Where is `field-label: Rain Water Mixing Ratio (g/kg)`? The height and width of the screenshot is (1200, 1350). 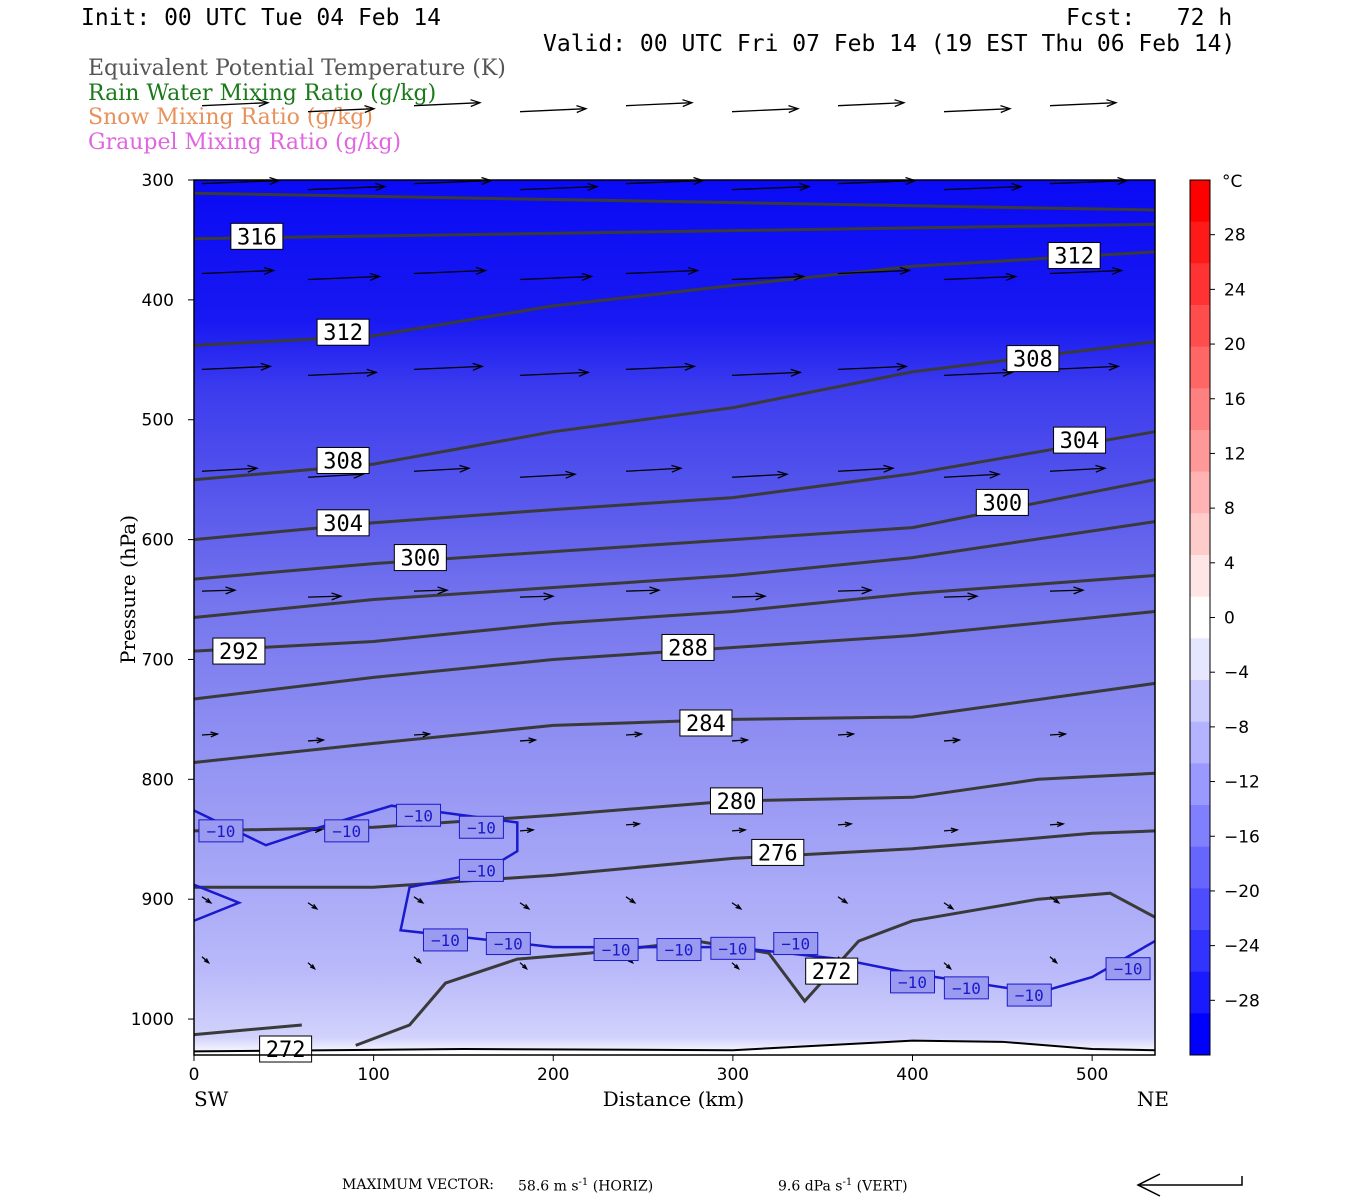 field-label: Rain Water Mixing Ratio (g/kg) is located at coordinates (262, 93).